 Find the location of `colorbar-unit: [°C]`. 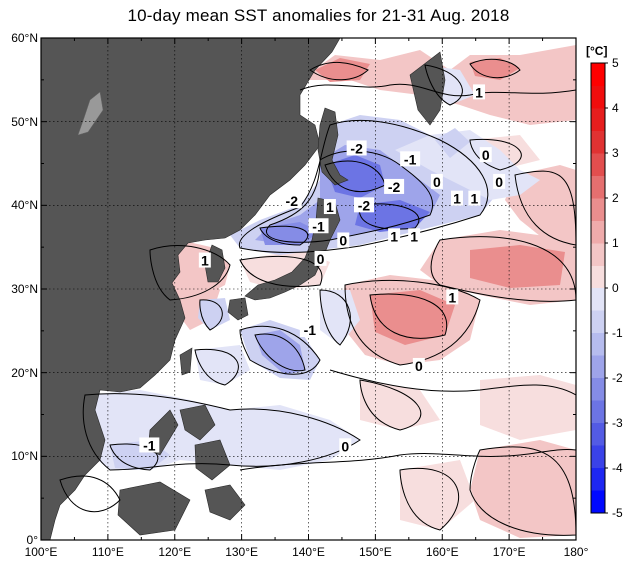

colorbar-unit: [°C] is located at coordinates (597, 51).